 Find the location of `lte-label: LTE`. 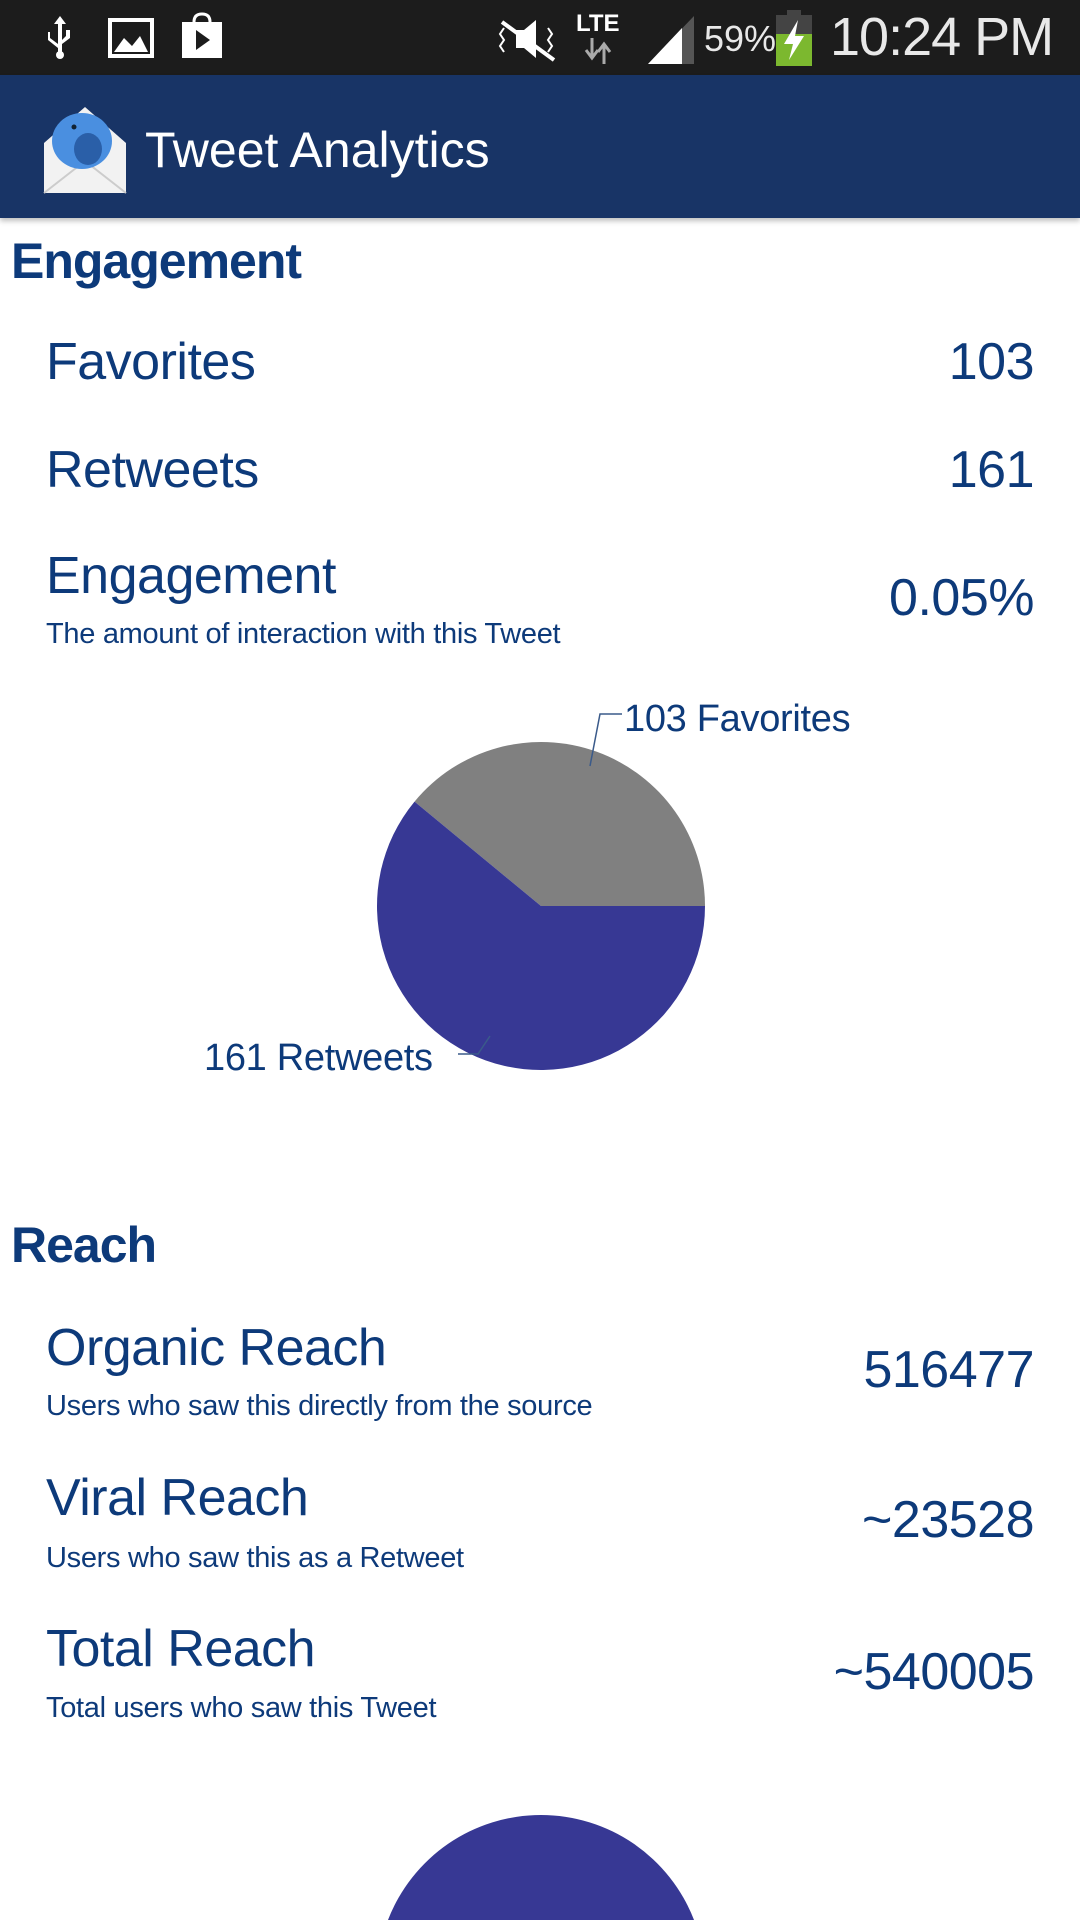

lte-label: LTE is located at coordinates (598, 23).